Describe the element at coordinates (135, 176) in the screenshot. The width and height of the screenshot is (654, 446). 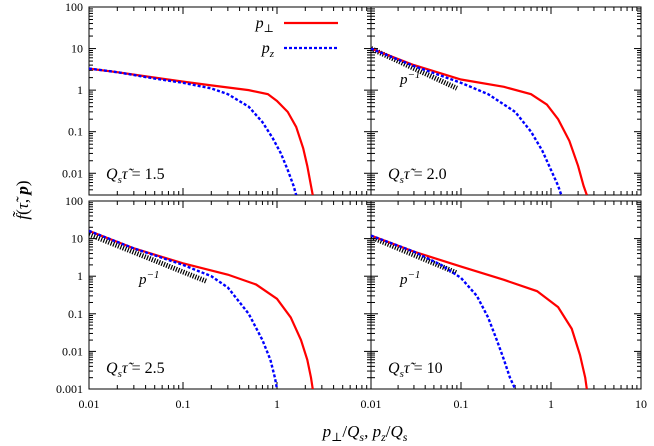
I see `panel-annotation: Qsτ̃ = 1.5` at that location.